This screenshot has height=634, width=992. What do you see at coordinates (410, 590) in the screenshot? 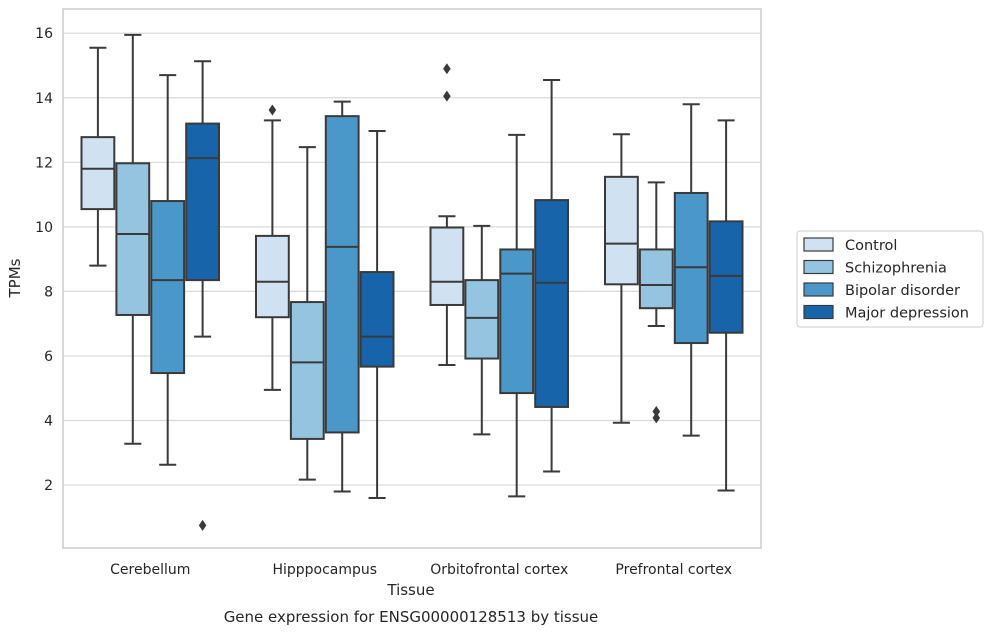
I see `x-axis-label: Tissue` at bounding box center [410, 590].